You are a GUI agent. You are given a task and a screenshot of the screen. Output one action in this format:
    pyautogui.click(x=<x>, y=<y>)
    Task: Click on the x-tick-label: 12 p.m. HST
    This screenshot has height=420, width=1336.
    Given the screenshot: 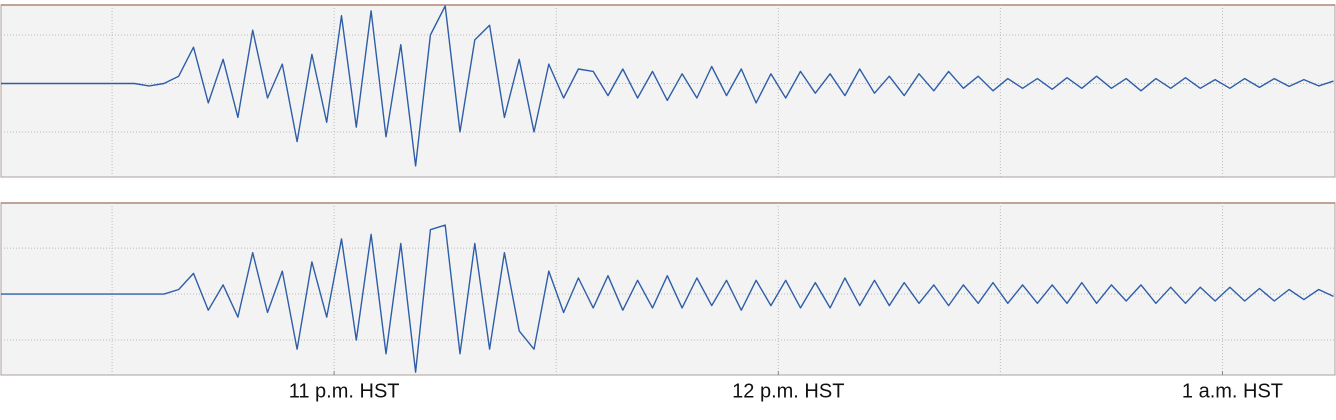 What is the action you would take?
    pyautogui.click(x=788, y=391)
    